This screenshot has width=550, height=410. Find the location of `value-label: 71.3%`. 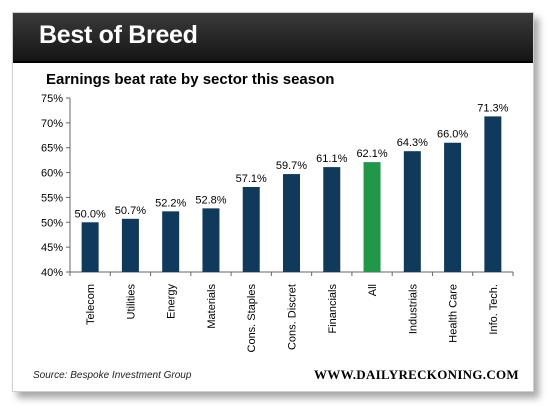

value-label: 71.3% is located at coordinates (492, 108).